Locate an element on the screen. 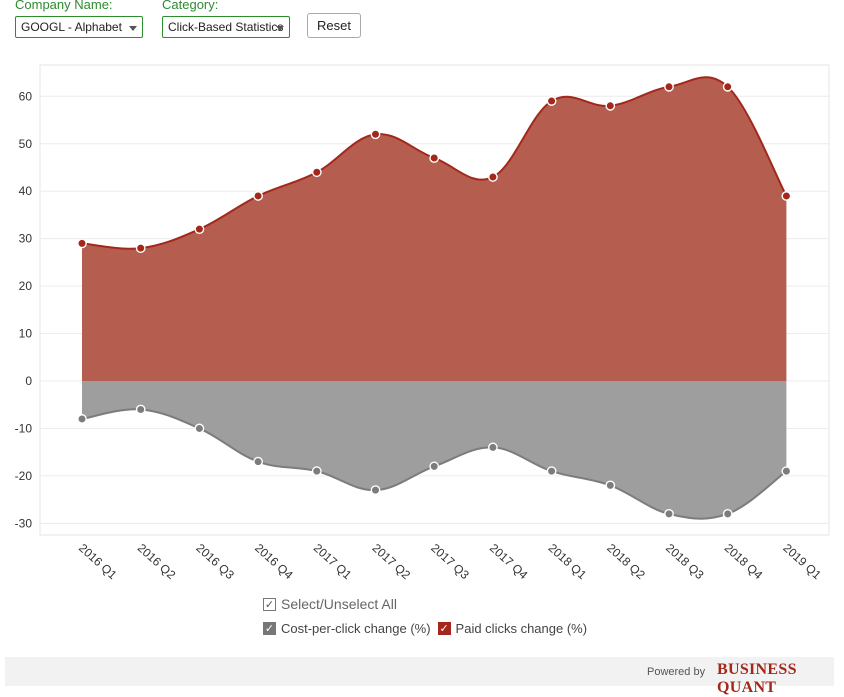 The image size is (844, 697). y-tick-label: -20 is located at coordinates (24, 476).